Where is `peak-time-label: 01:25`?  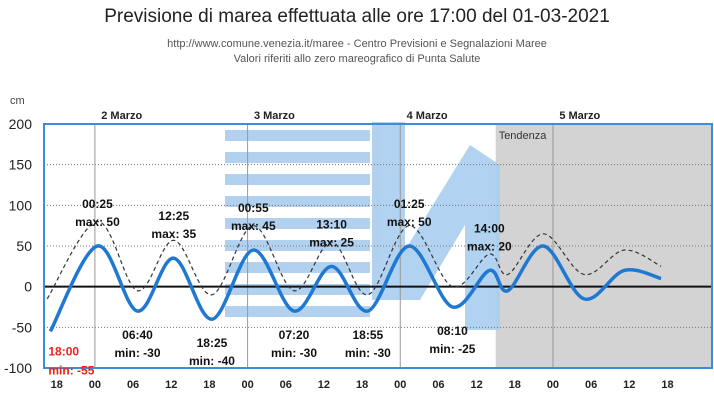
peak-time-label: 01:25 is located at coordinates (409, 204).